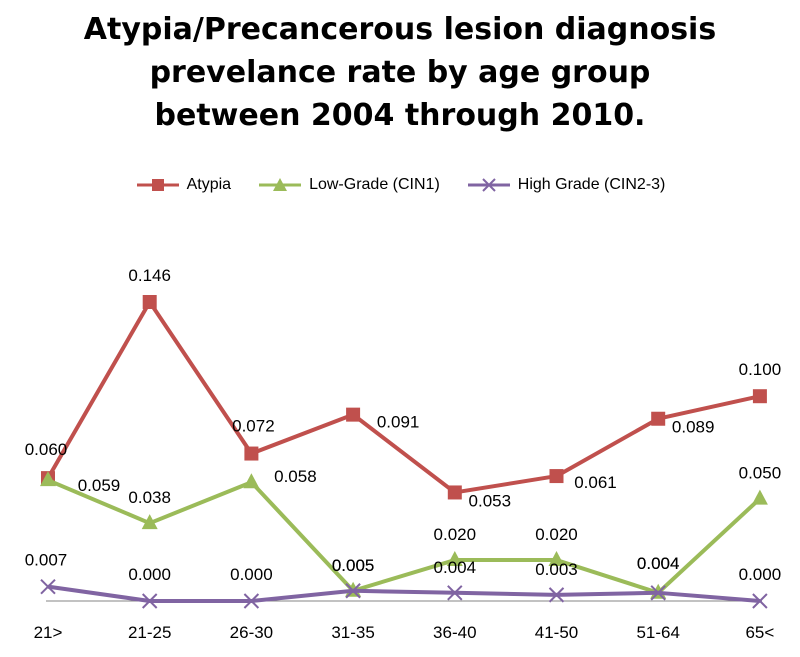 Image resolution: width=800 pixels, height=657 pixels. What do you see at coordinates (157, 185) in the screenshot?
I see `legend-marker-atypia` at bounding box center [157, 185].